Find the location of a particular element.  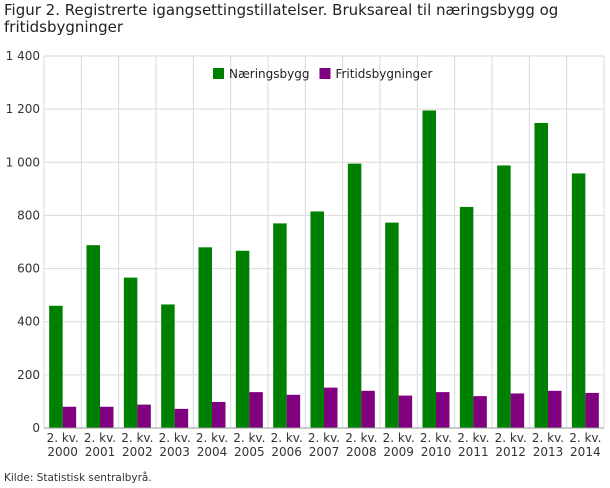

x-tick-label: 2. kv. 2007 is located at coordinates (324, 445).